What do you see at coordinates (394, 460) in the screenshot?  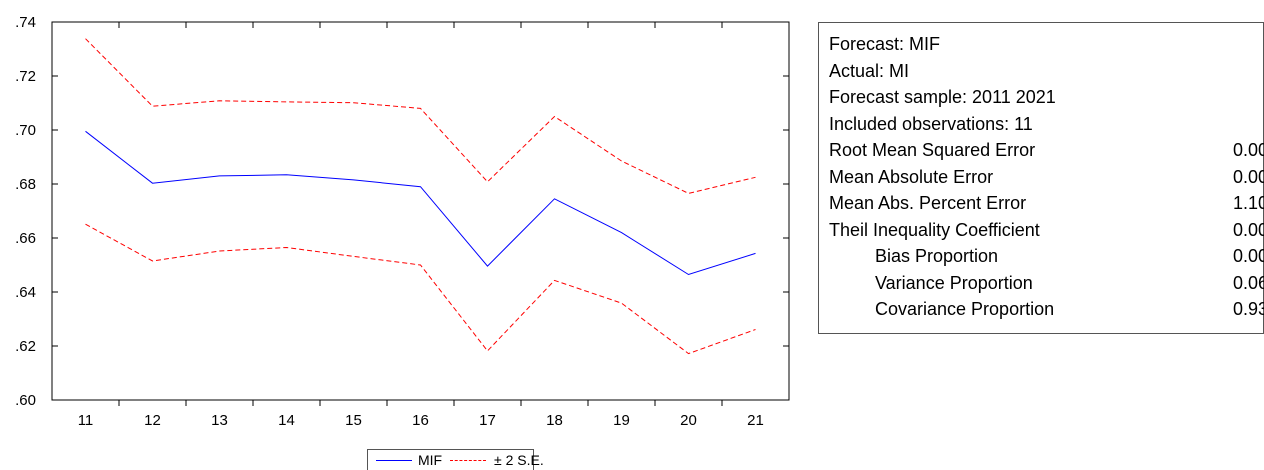 I see `legend-line-mif` at bounding box center [394, 460].